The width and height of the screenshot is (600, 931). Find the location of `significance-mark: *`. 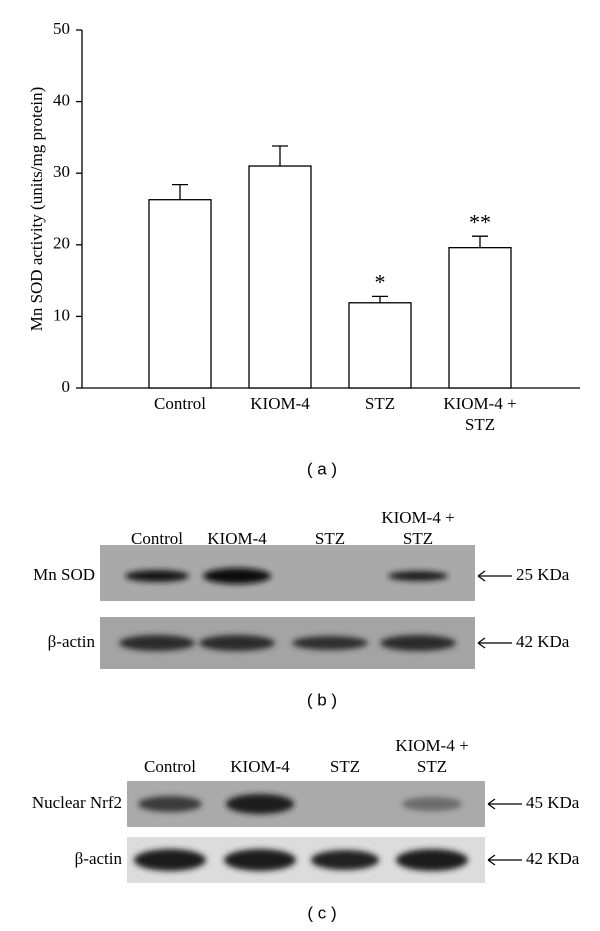

significance-mark: * is located at coordinates (380, 281).